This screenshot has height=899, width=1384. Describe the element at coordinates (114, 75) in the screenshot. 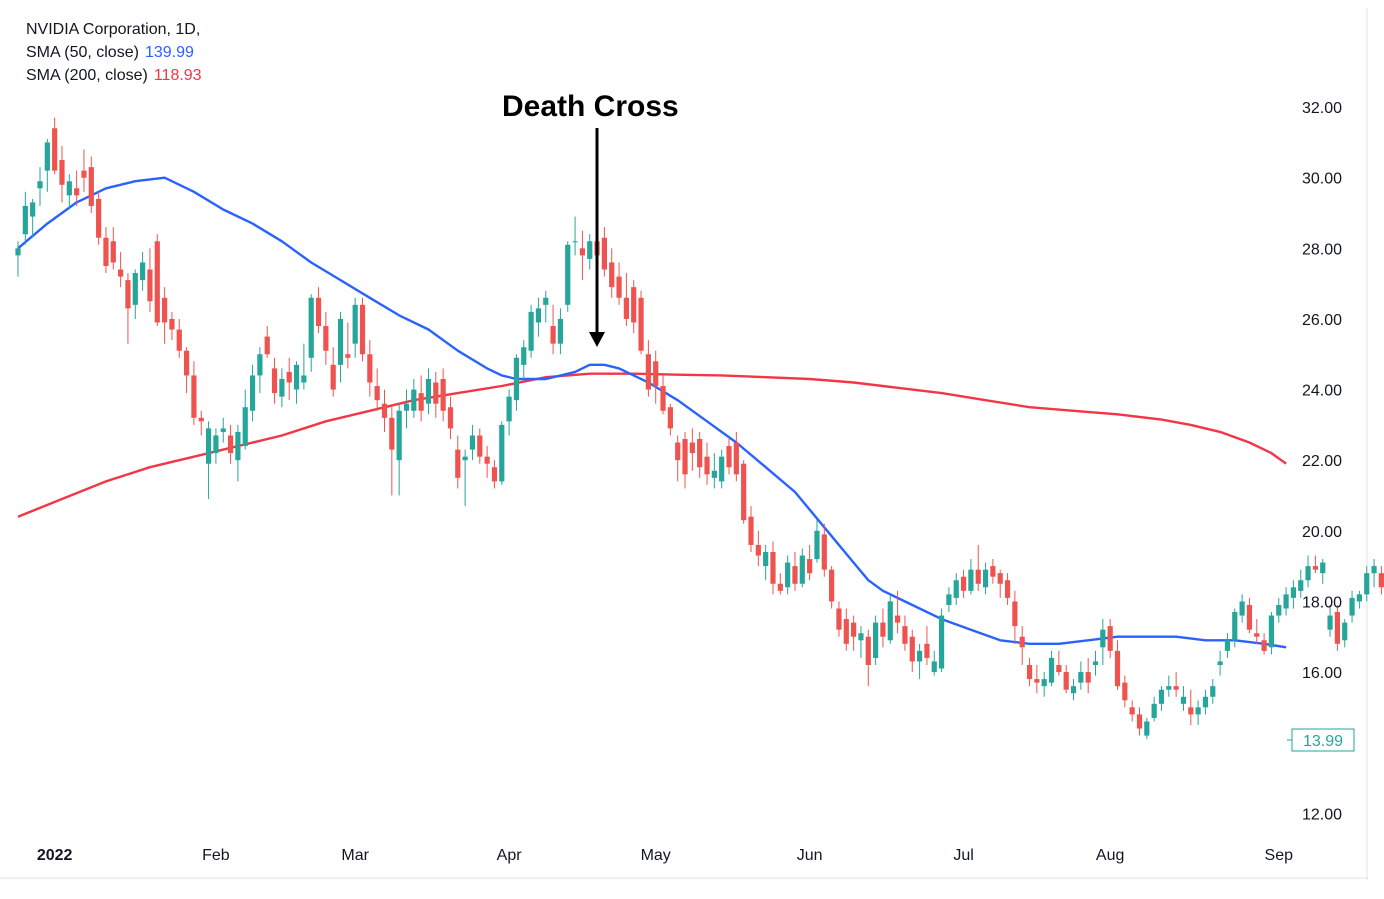

I see `legend-sma200: SMA (200, close) 118.93` at that location.